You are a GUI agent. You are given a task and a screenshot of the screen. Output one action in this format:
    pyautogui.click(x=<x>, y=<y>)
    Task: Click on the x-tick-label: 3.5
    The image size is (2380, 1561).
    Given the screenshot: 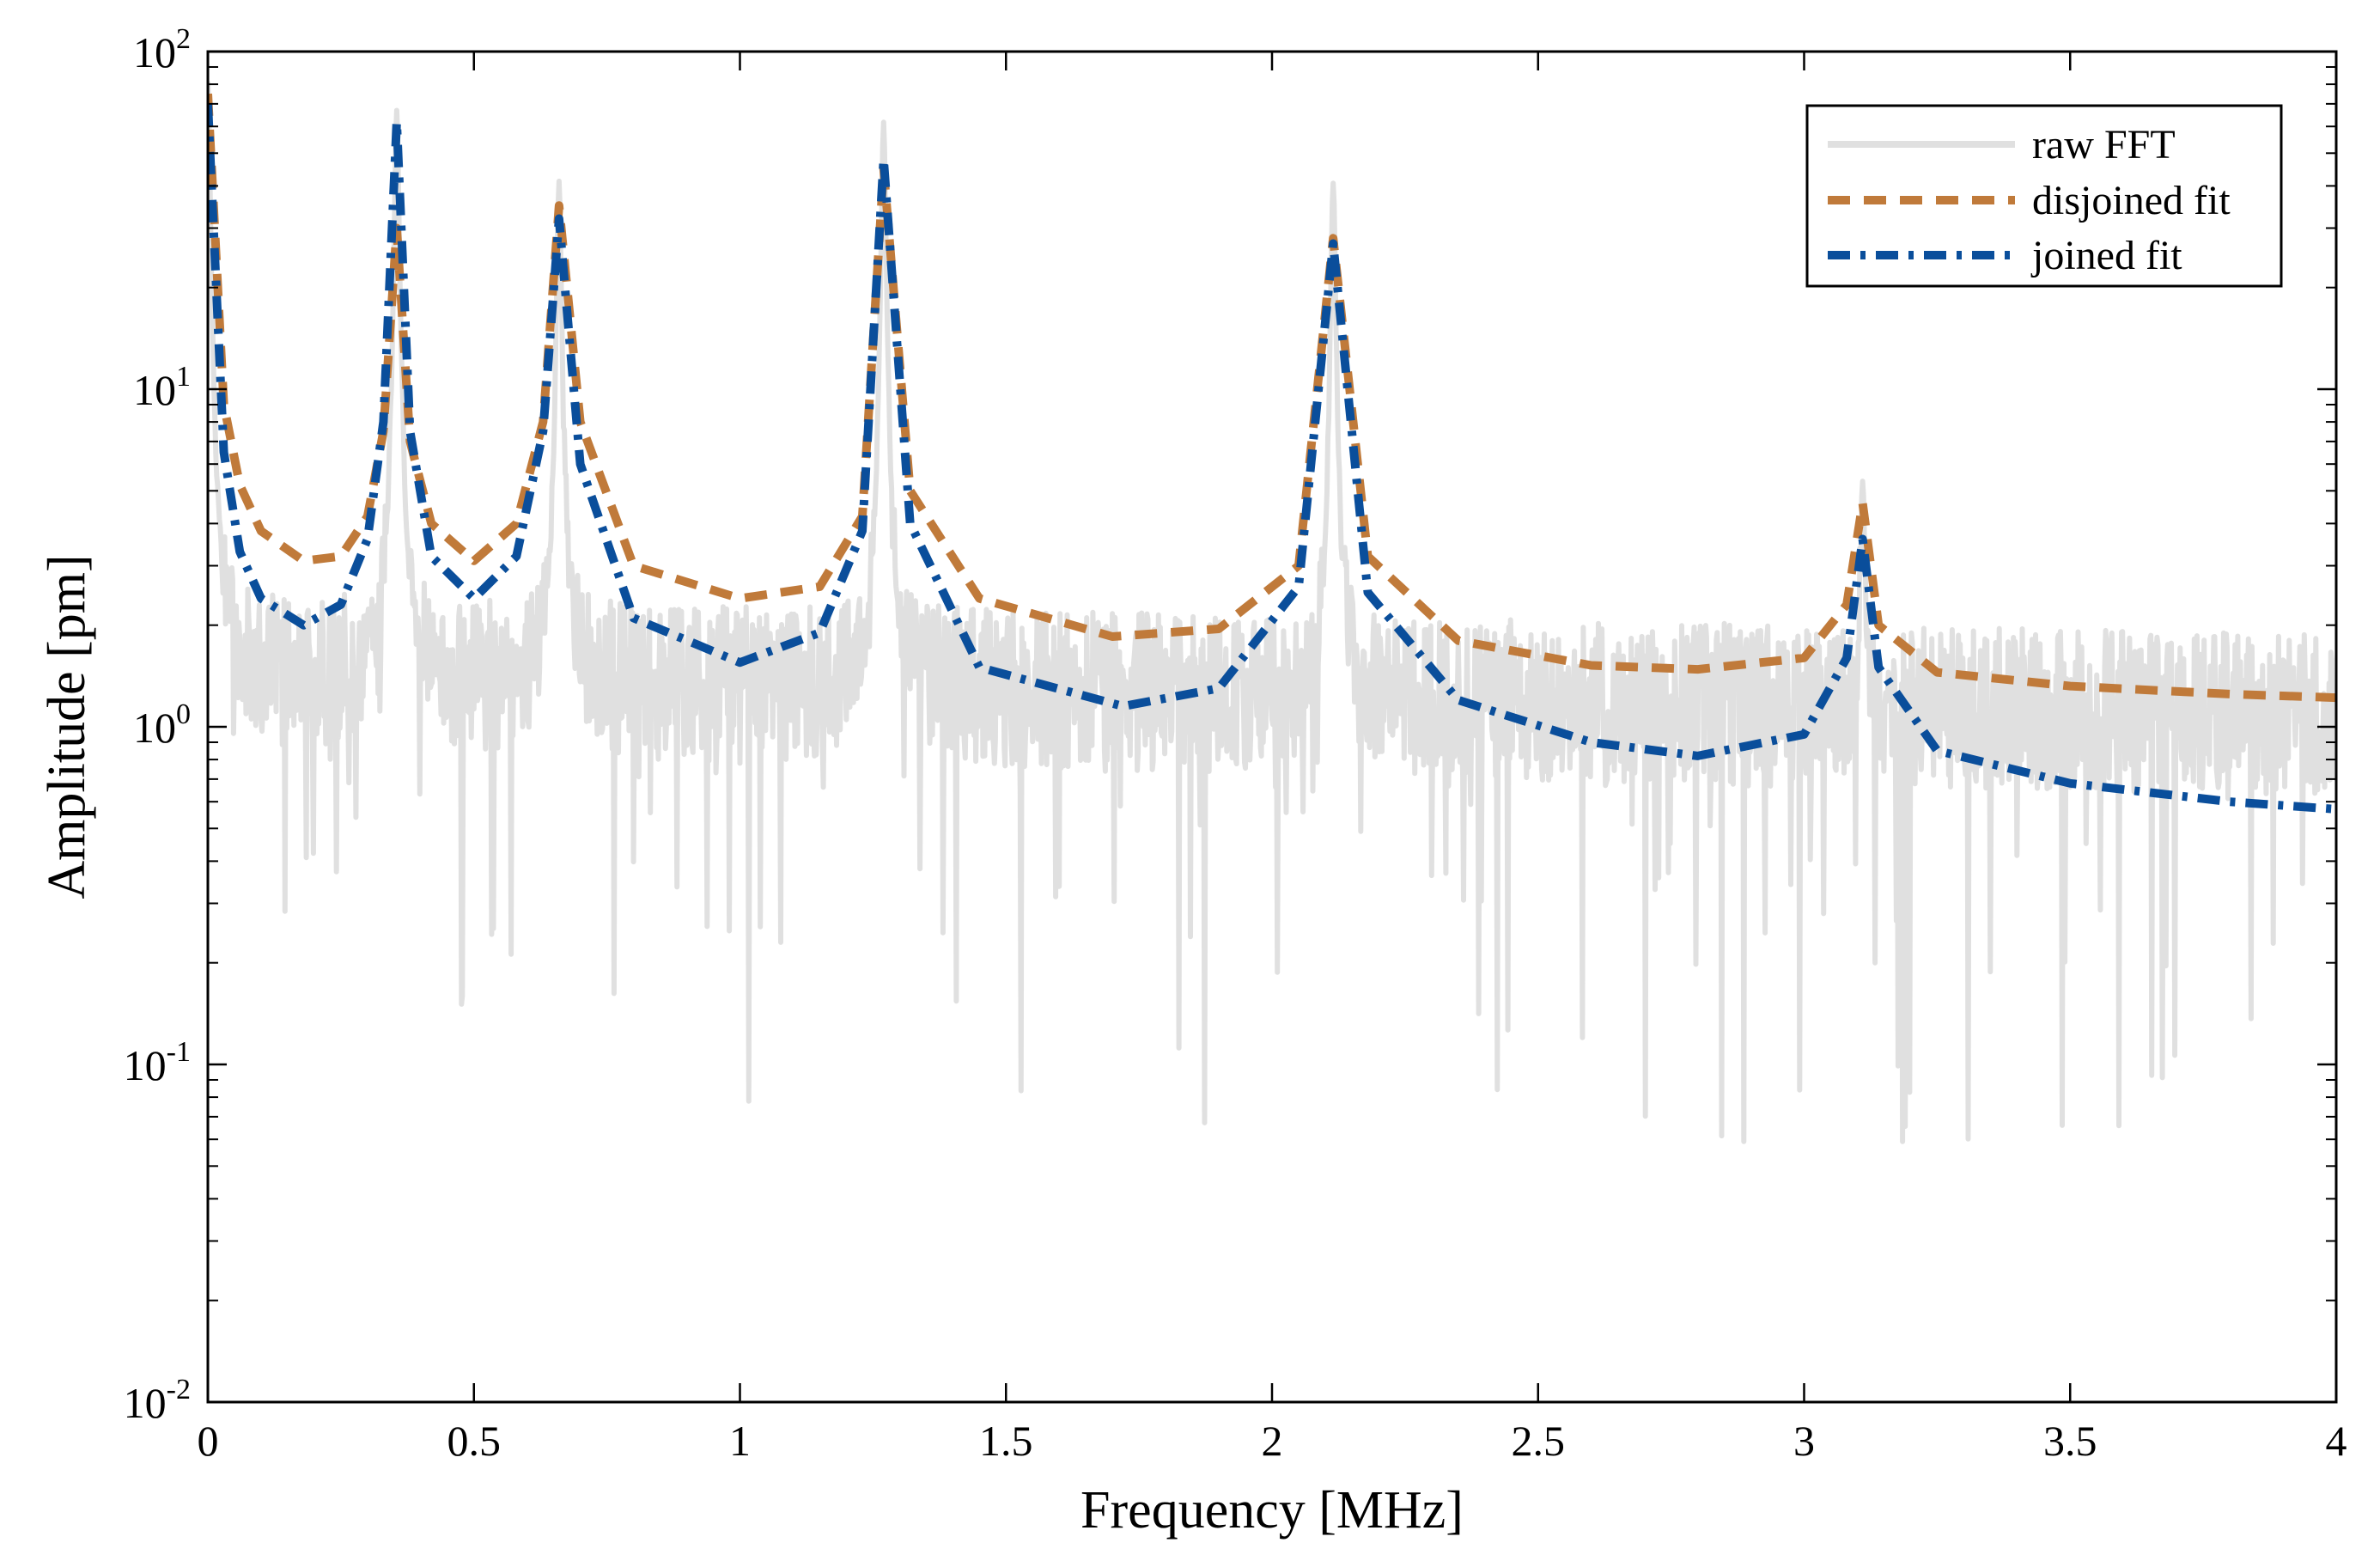 What is the action you would take?
    pyautogui.click(x=2070, y=1441)
    